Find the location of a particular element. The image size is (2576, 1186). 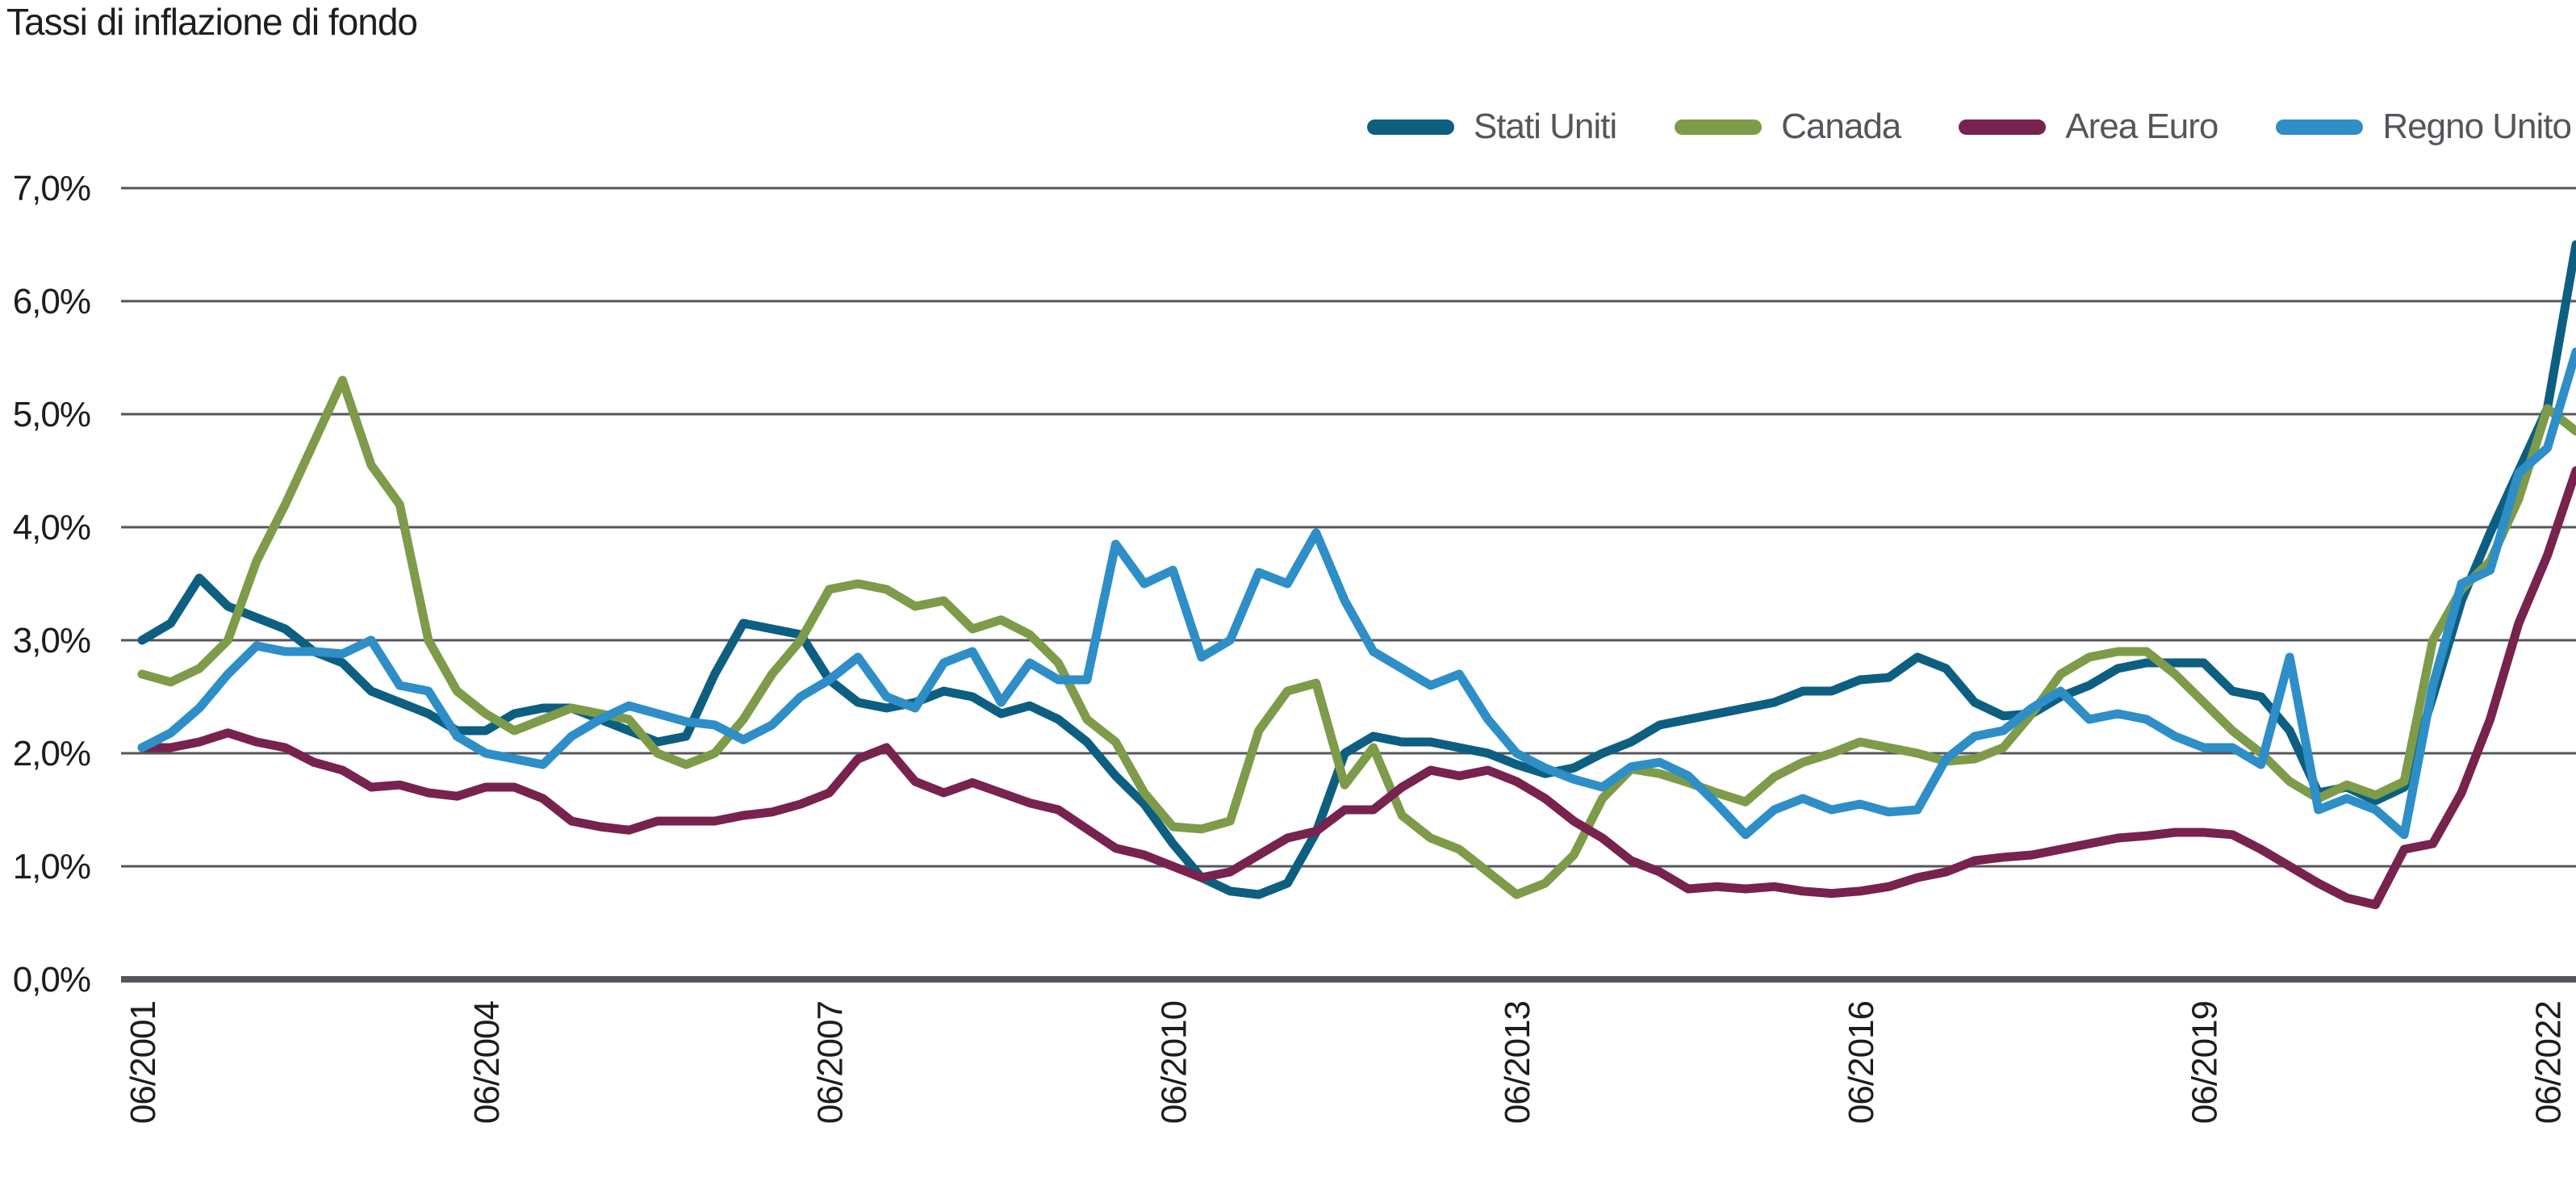

legend-item-canada: Canada is located at coordinates (1788, 127).